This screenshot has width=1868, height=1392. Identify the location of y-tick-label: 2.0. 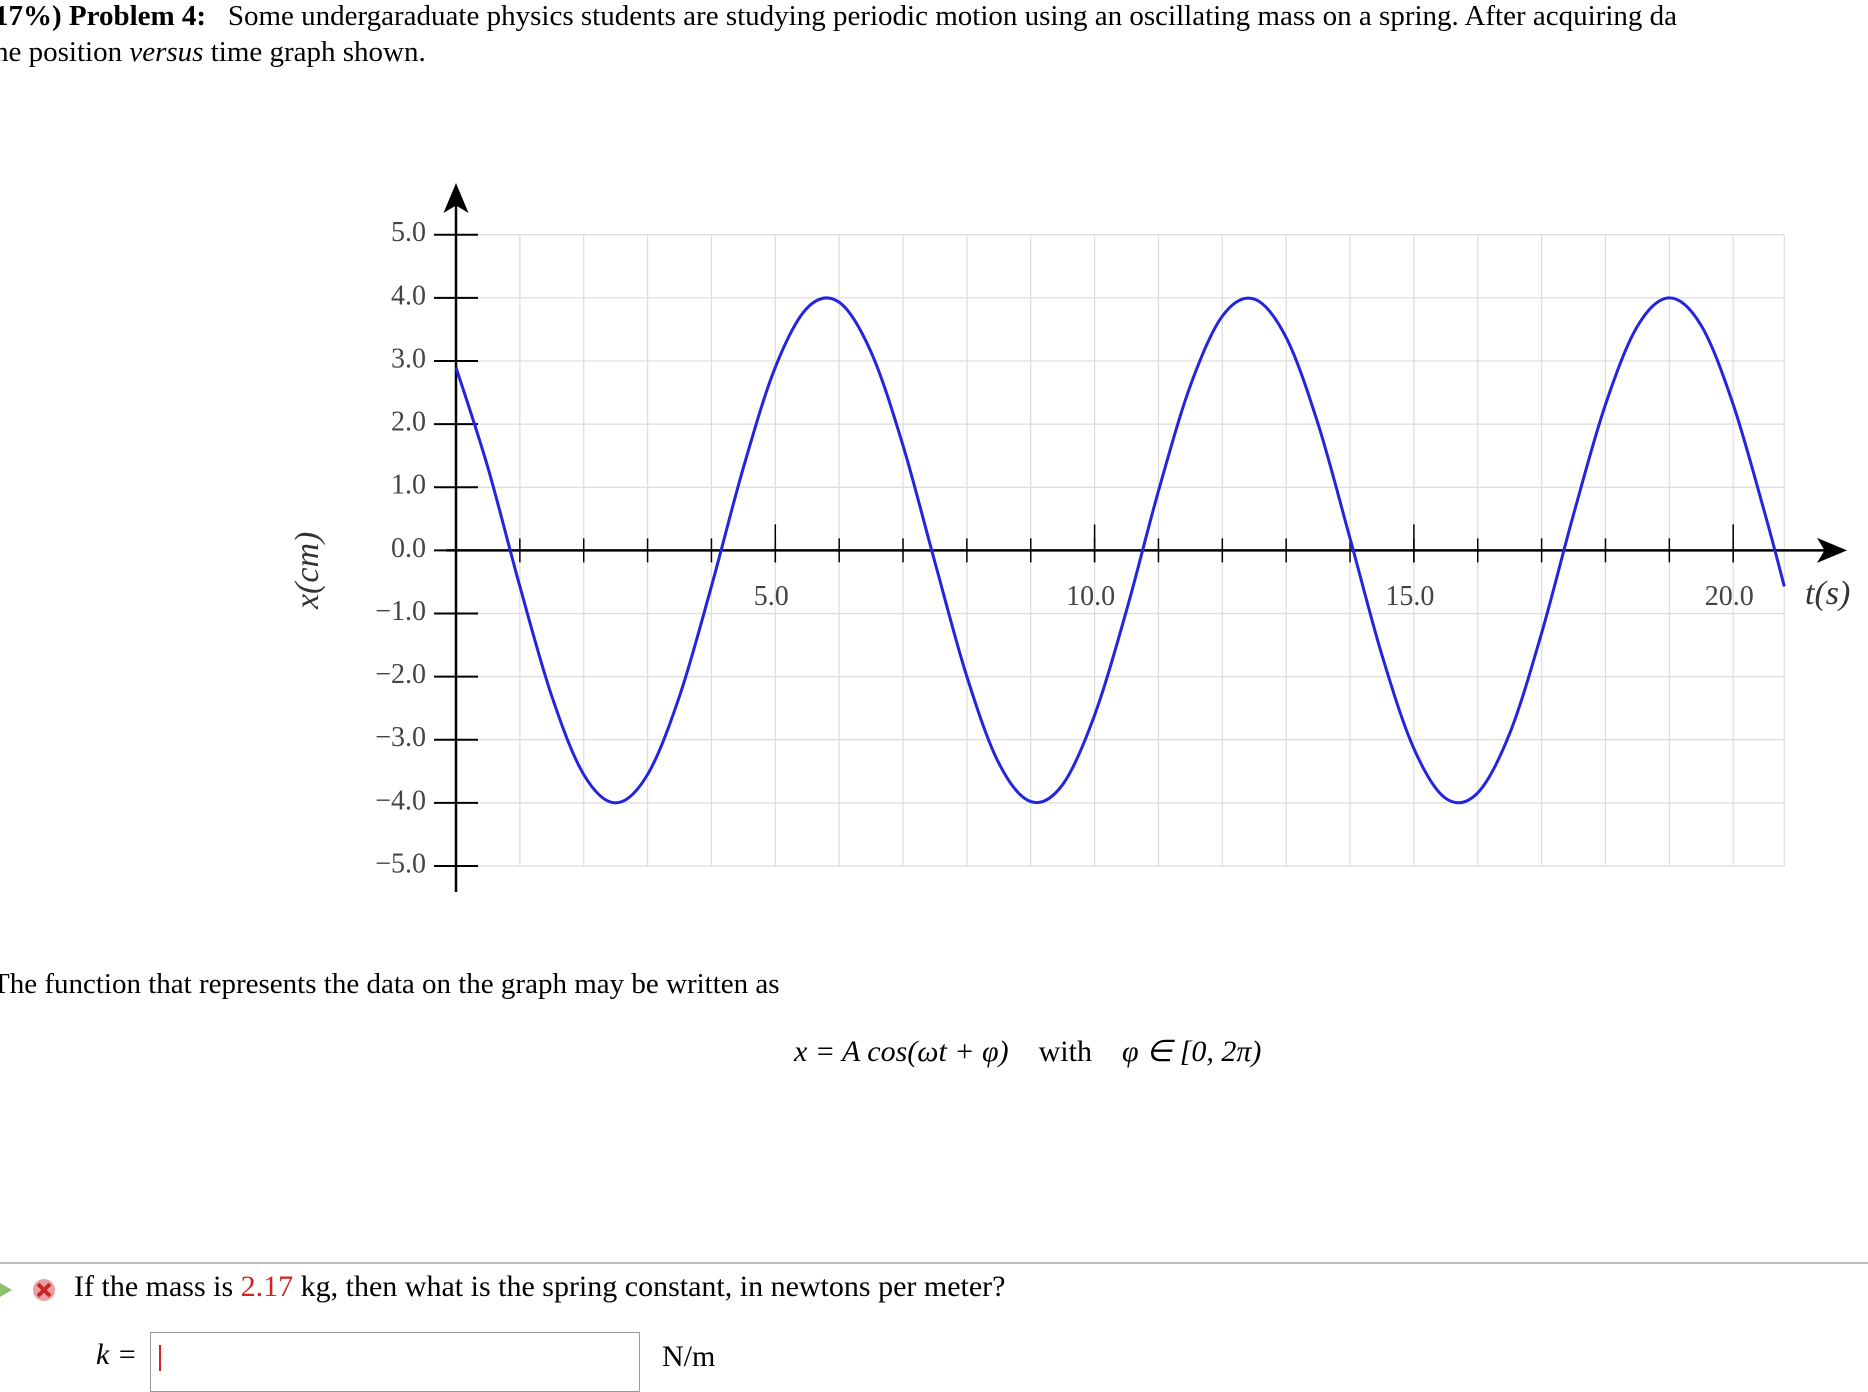
(408, 422).